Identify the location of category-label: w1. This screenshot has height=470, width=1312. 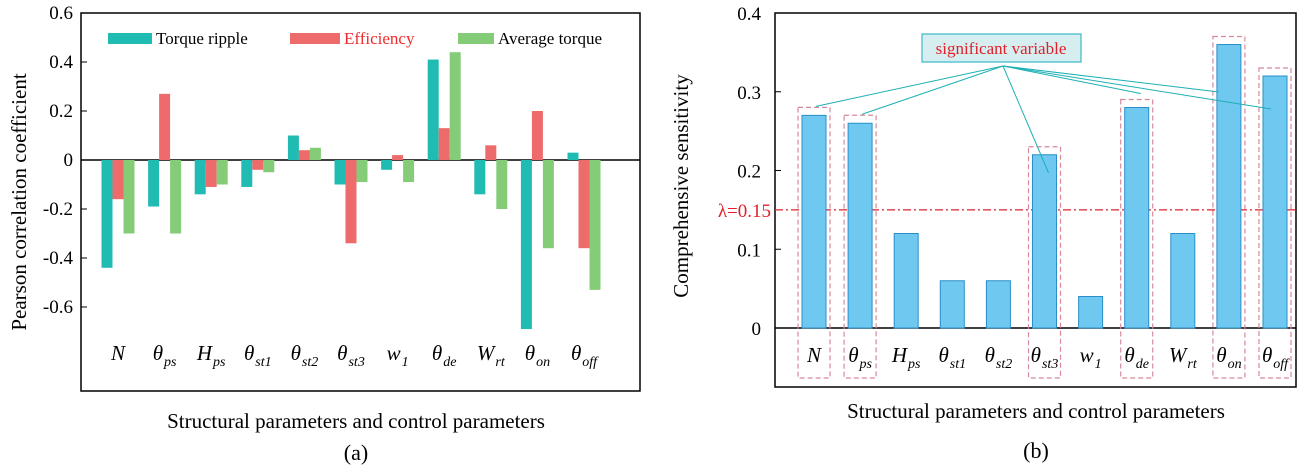
(1091, 357).